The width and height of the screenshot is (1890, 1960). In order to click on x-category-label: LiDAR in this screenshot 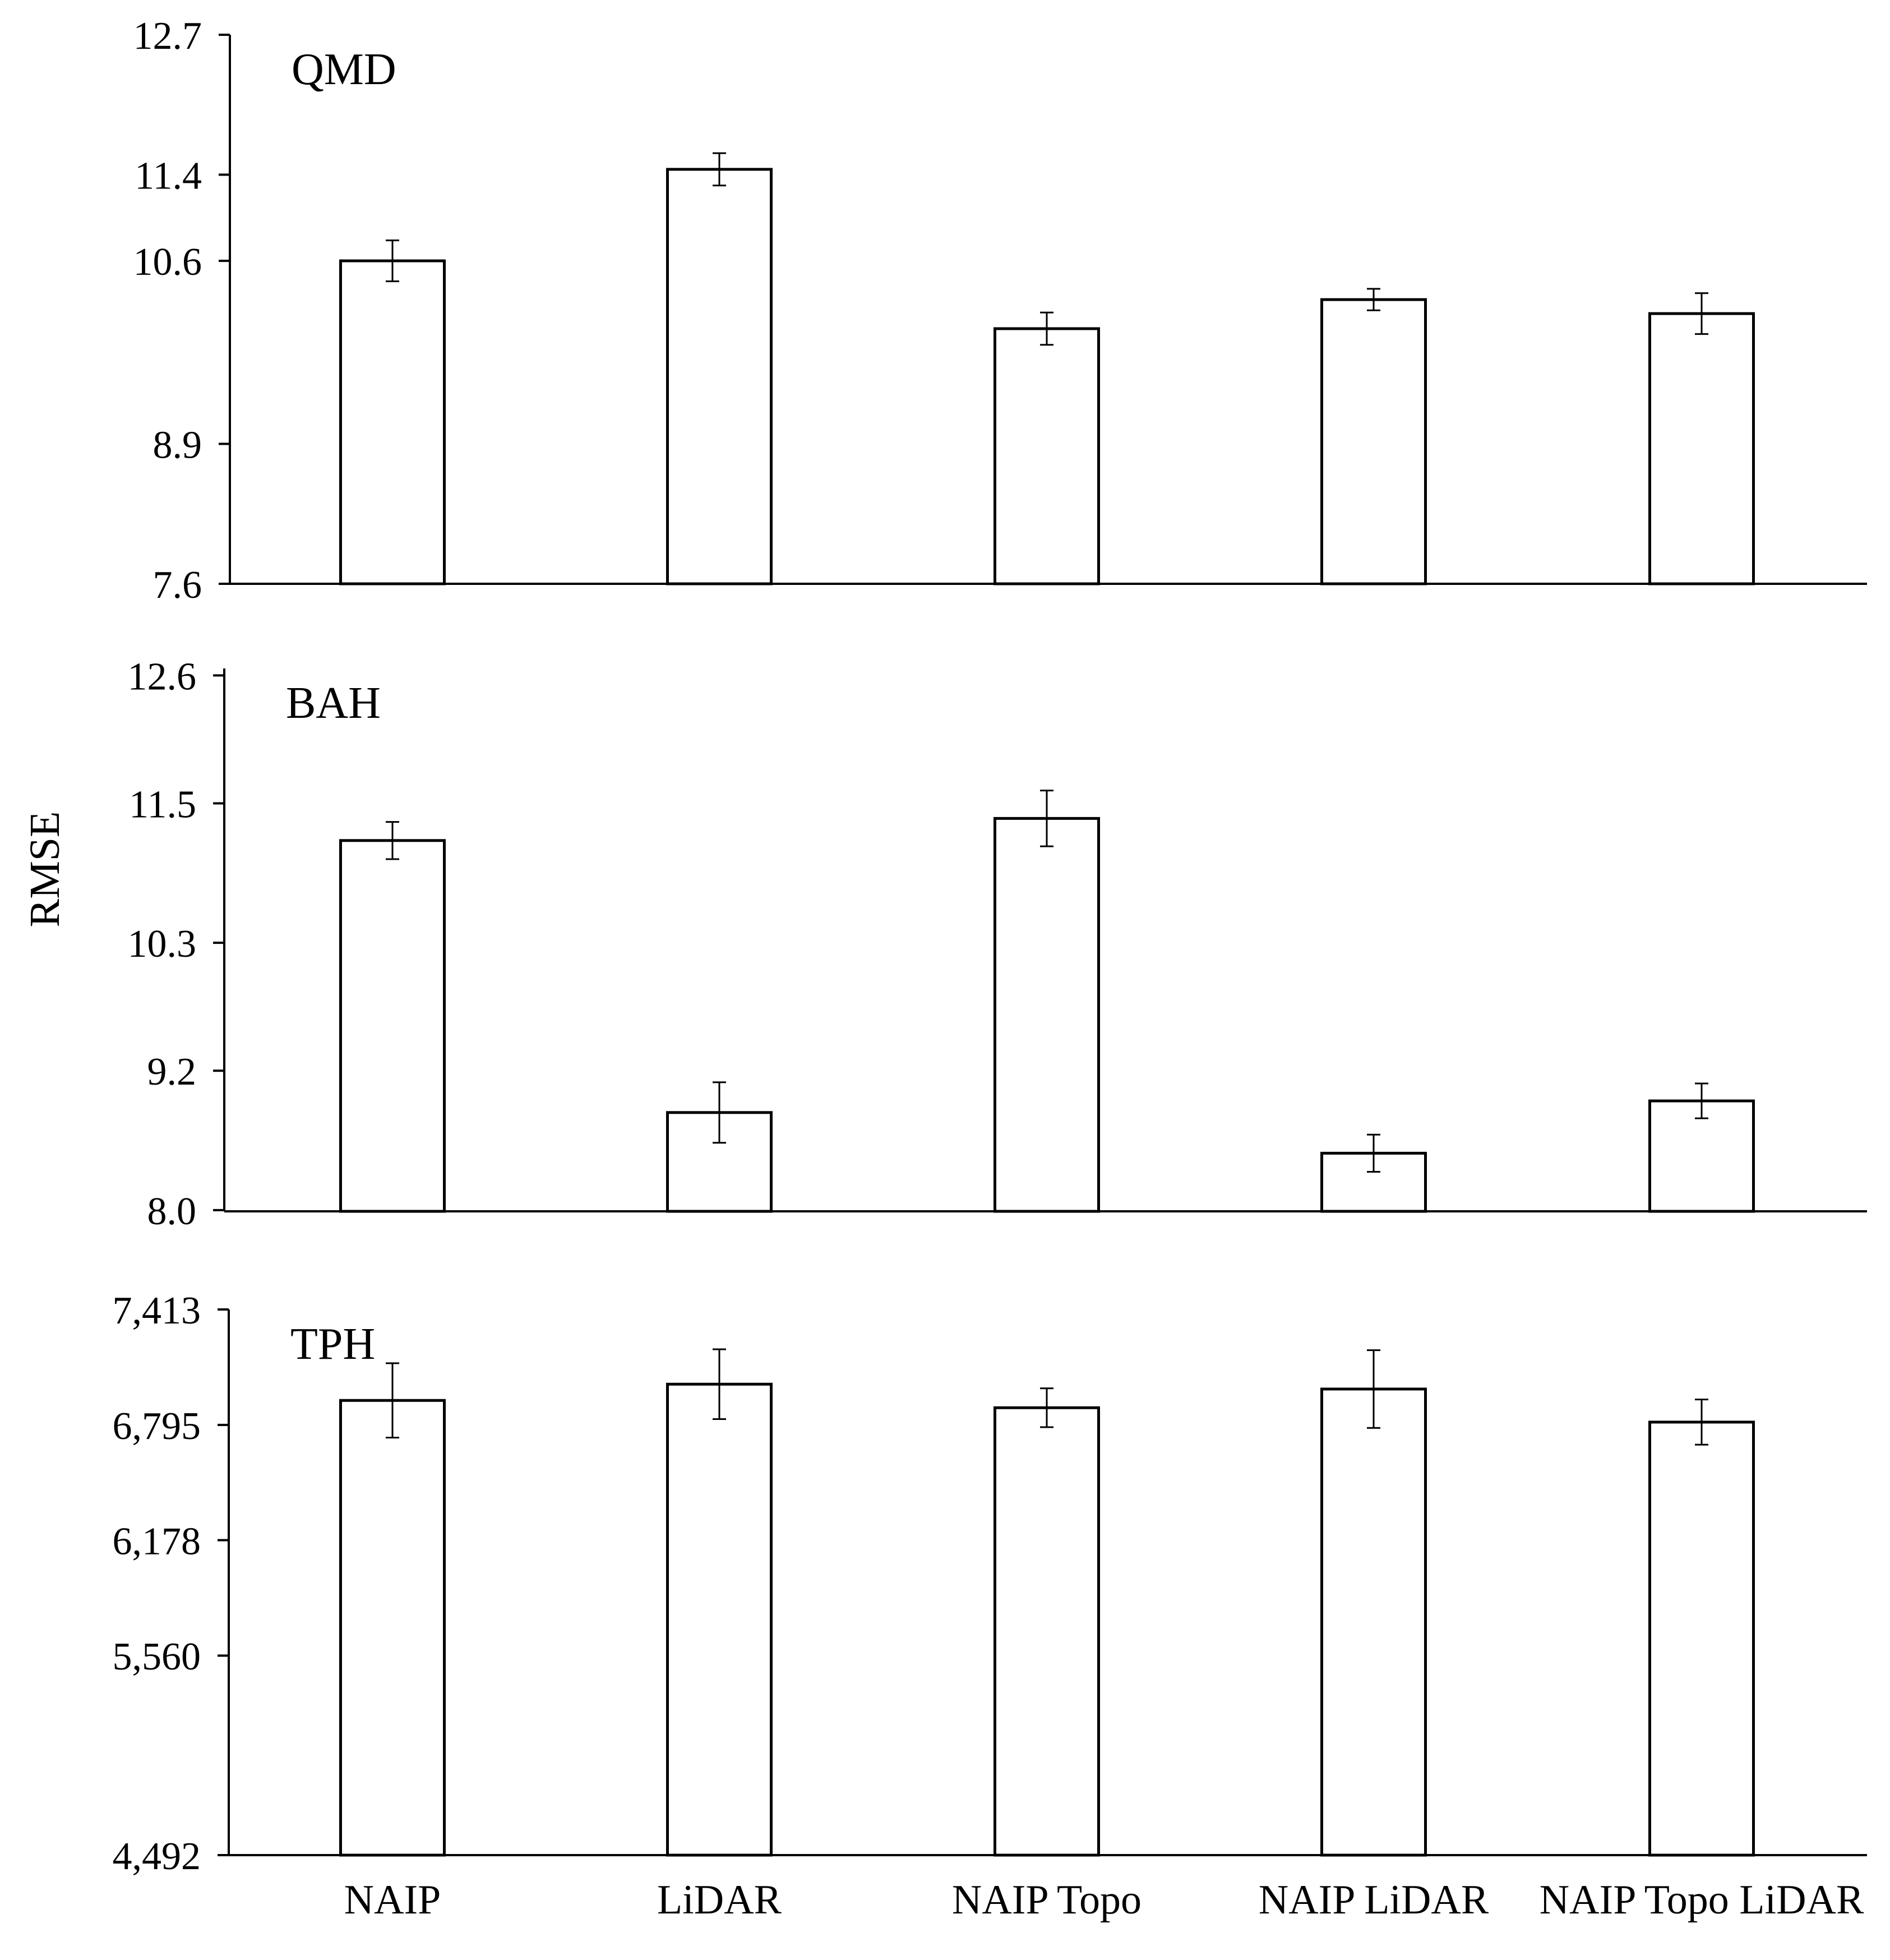, I will do `click(719, 1900)`.